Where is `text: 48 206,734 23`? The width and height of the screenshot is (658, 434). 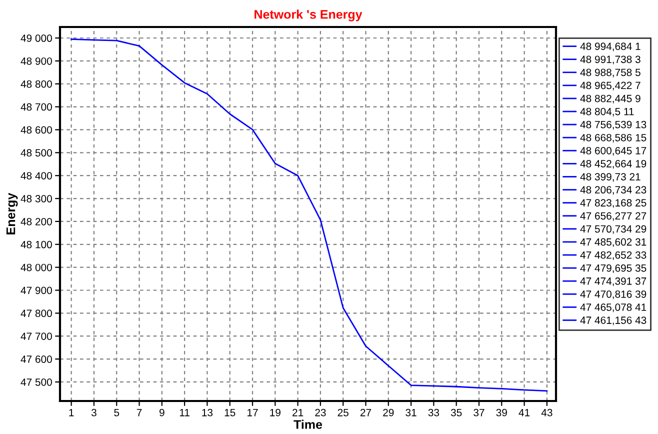 text: 48 206,734 23 is located at coordinates (613, 190).